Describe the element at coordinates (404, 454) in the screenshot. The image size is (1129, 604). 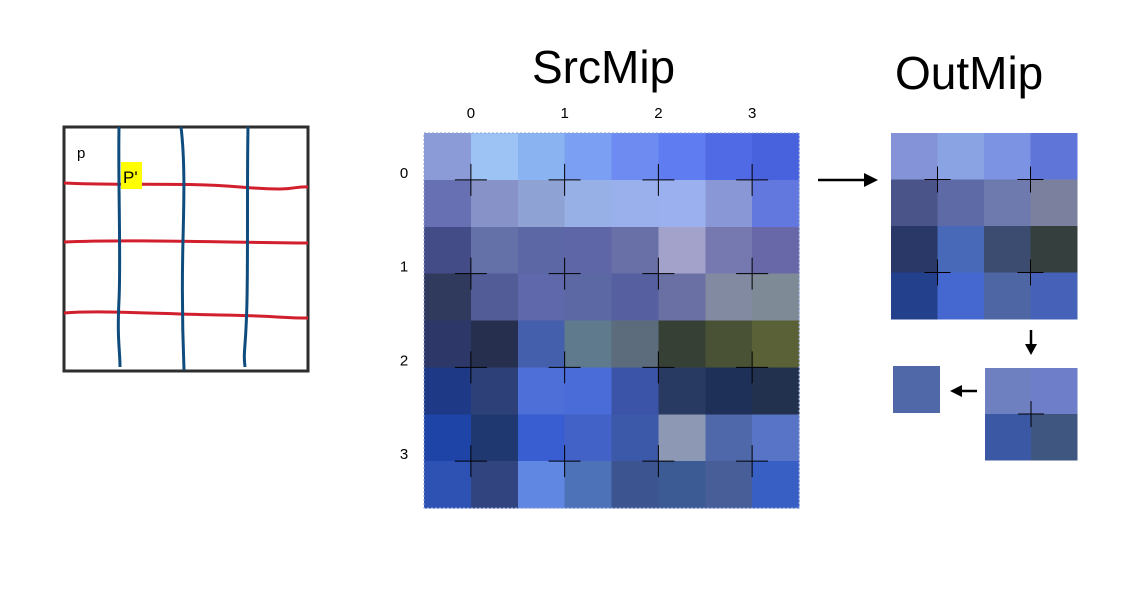
I see `src-row-label: 3` at that location.